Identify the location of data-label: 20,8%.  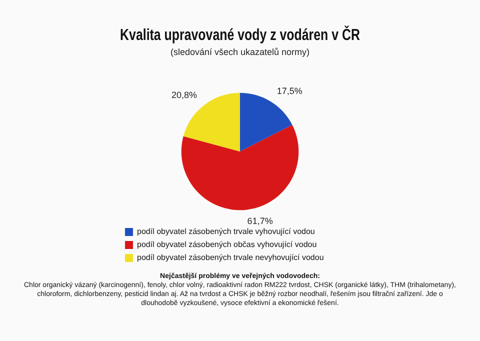
(185, 95).